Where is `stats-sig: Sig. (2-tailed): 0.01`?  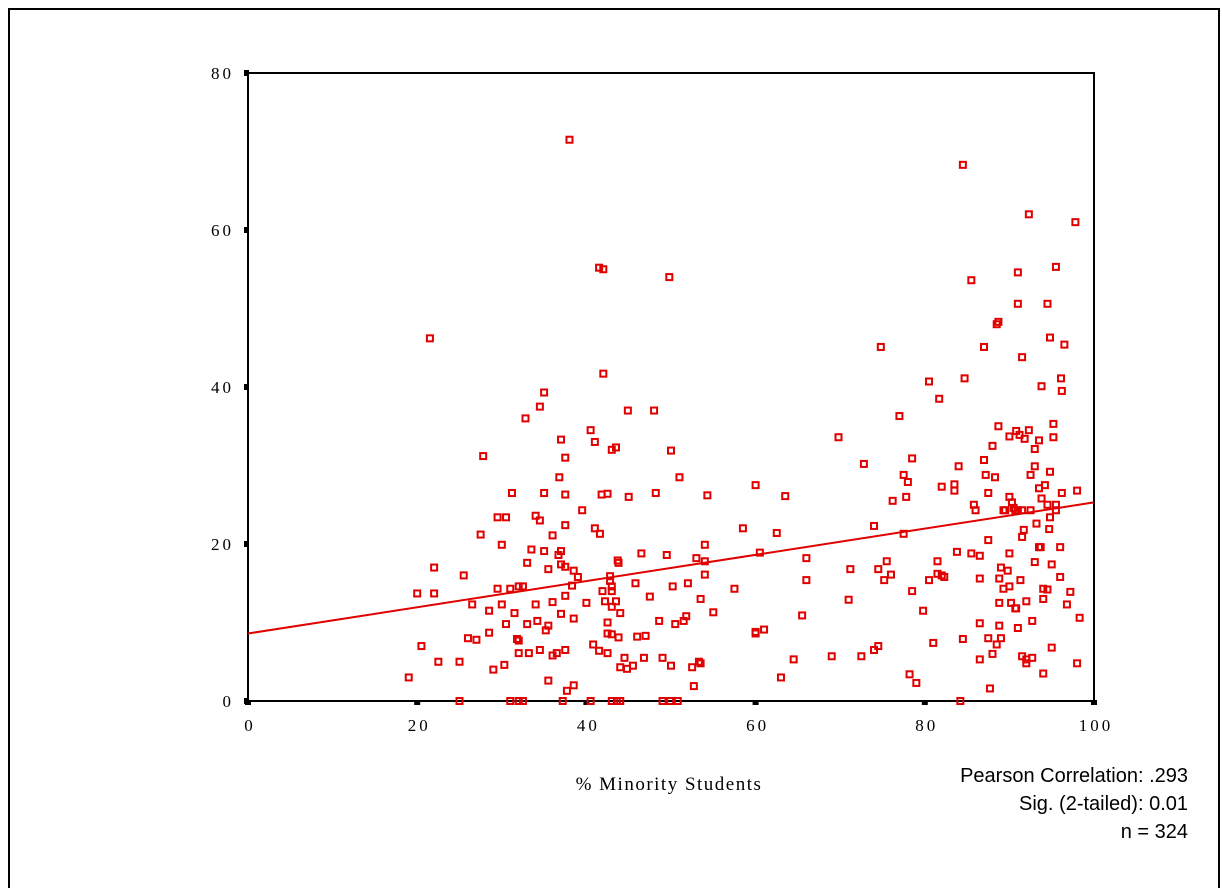 stats-sig: Sig. (2-tailed): 0.01 is located at coordinates (1103, 804).